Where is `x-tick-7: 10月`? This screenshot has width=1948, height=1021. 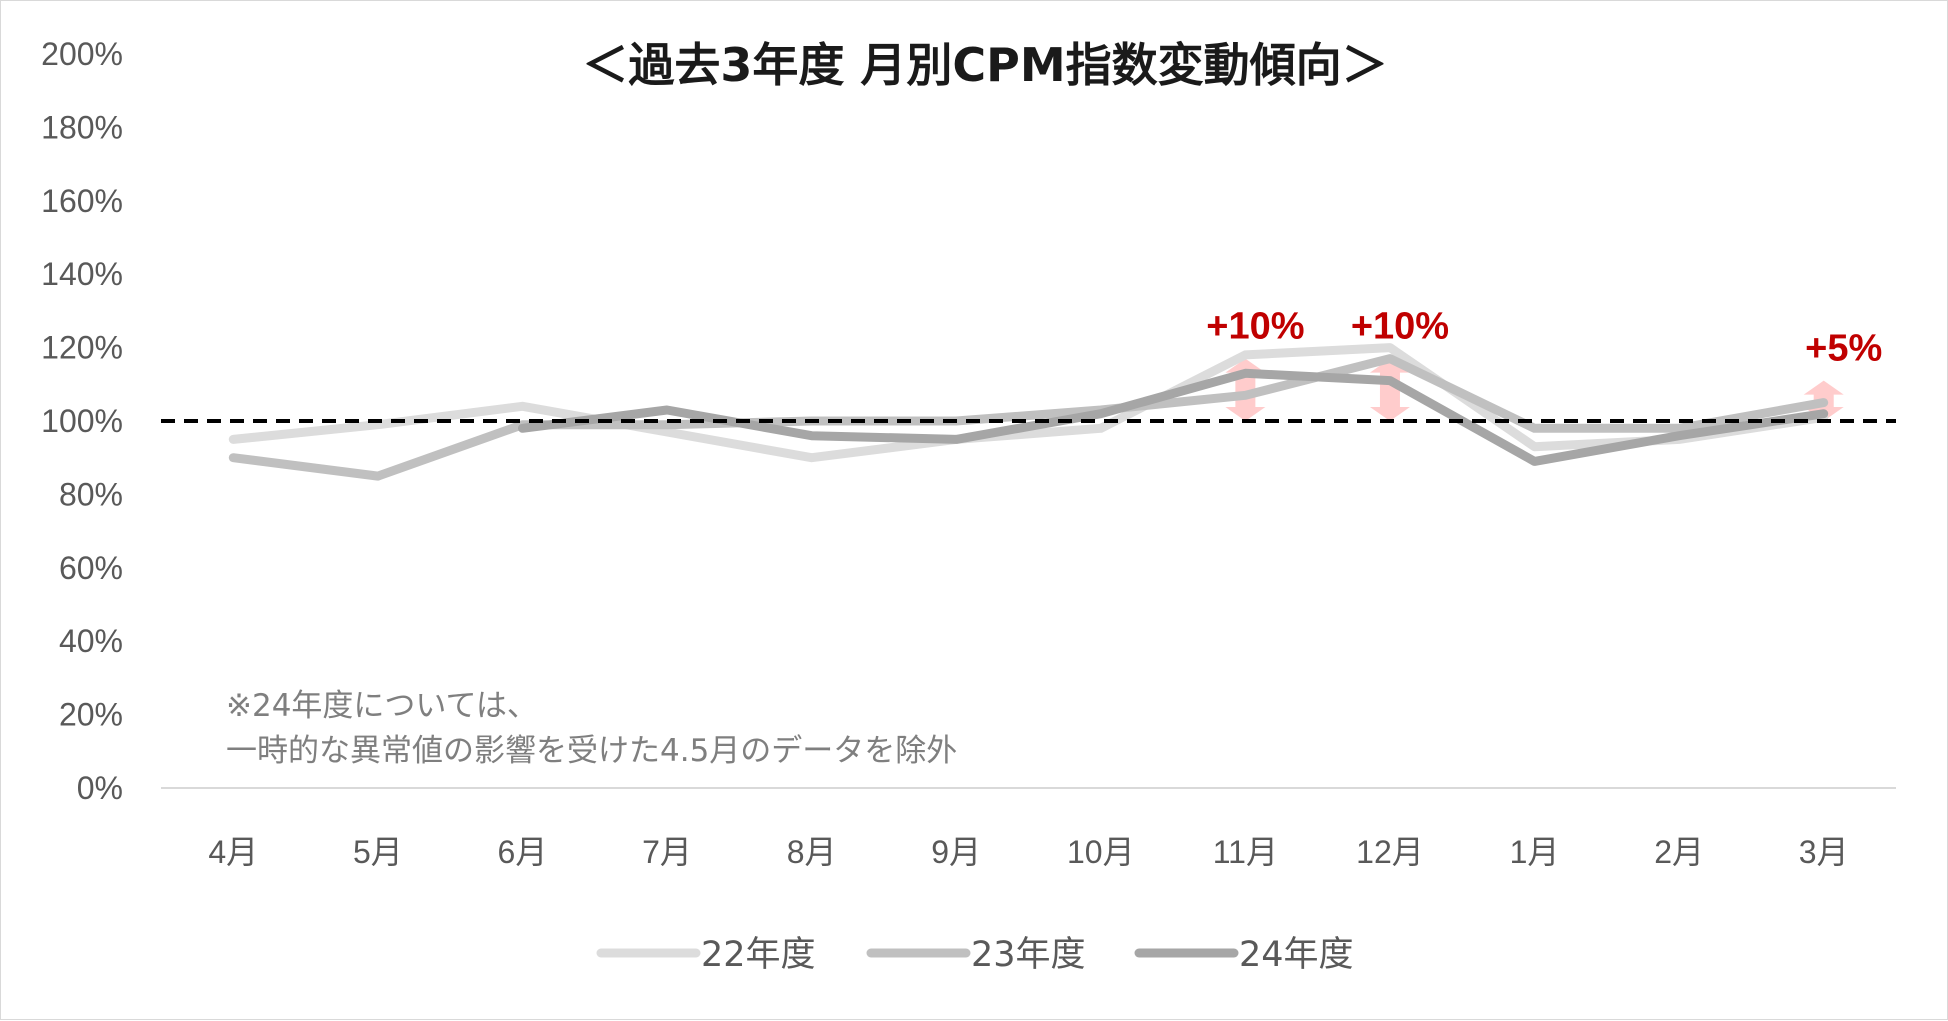 x-tick-7: 10月 is located at coordinates (1101, 852).